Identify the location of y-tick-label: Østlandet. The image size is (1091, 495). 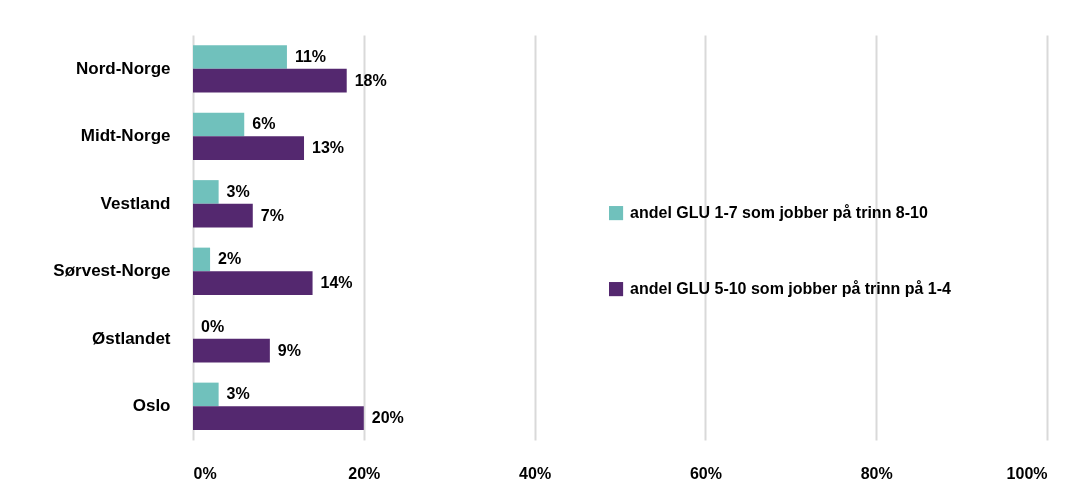
(131, 338).